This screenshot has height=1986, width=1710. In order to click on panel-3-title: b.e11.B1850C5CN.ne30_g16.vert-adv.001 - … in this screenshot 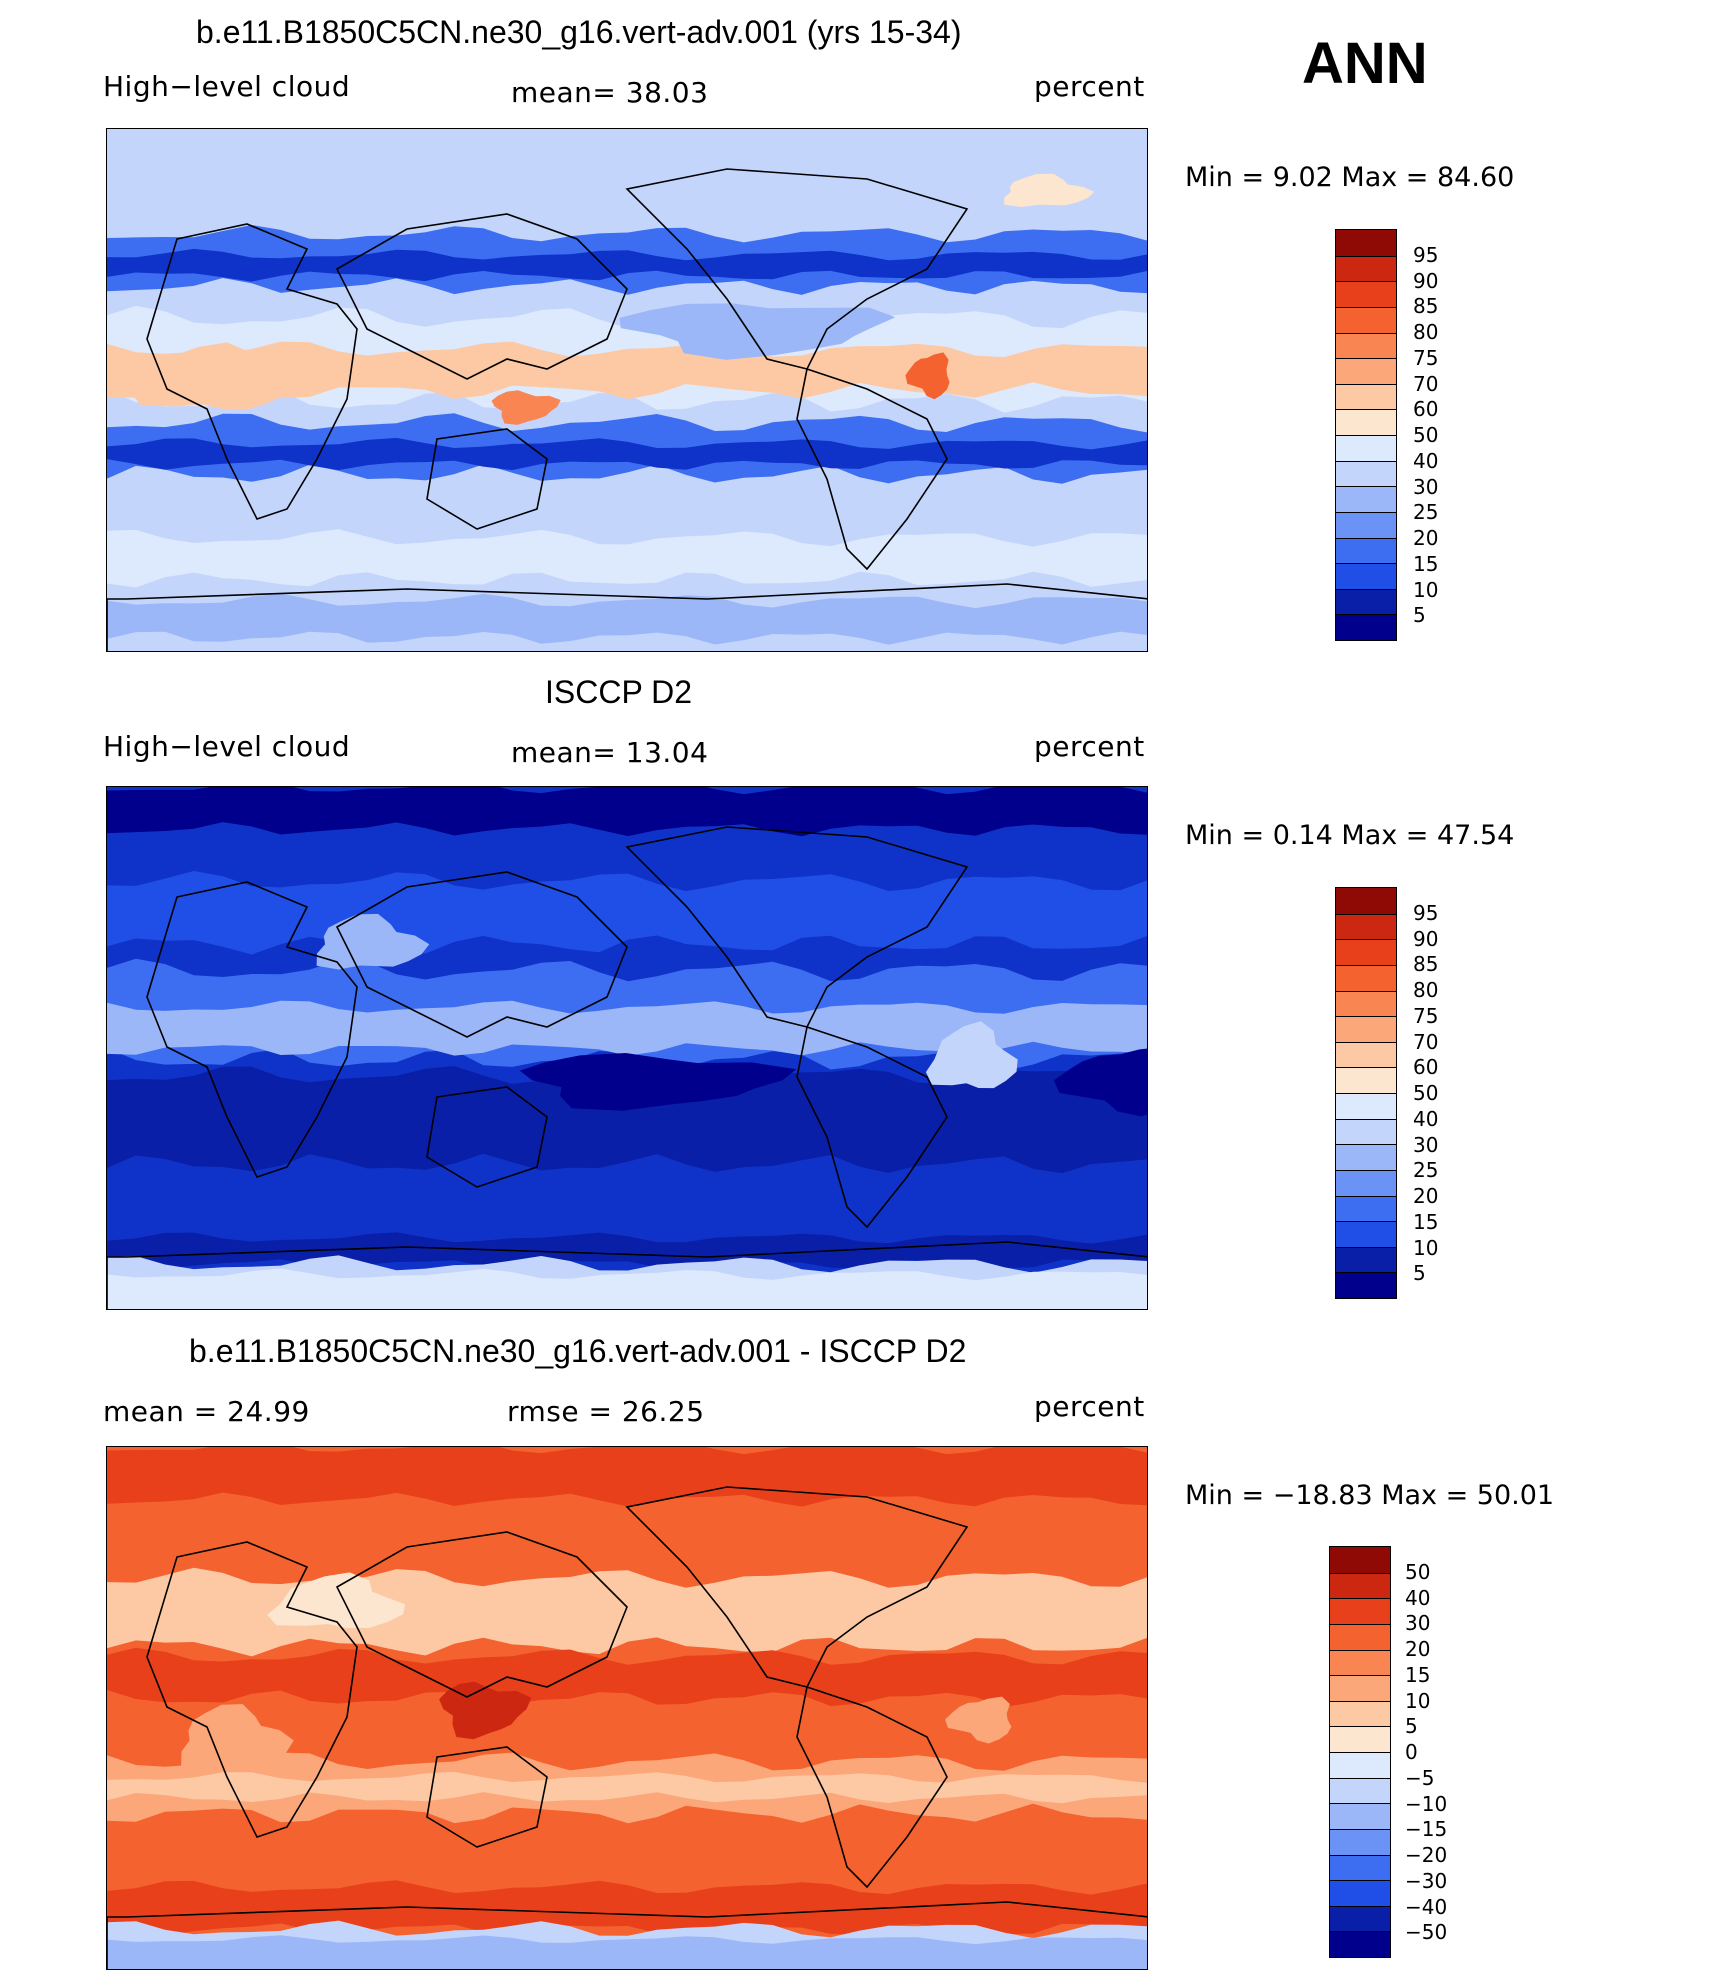, I will do `click(578, 1351)`.